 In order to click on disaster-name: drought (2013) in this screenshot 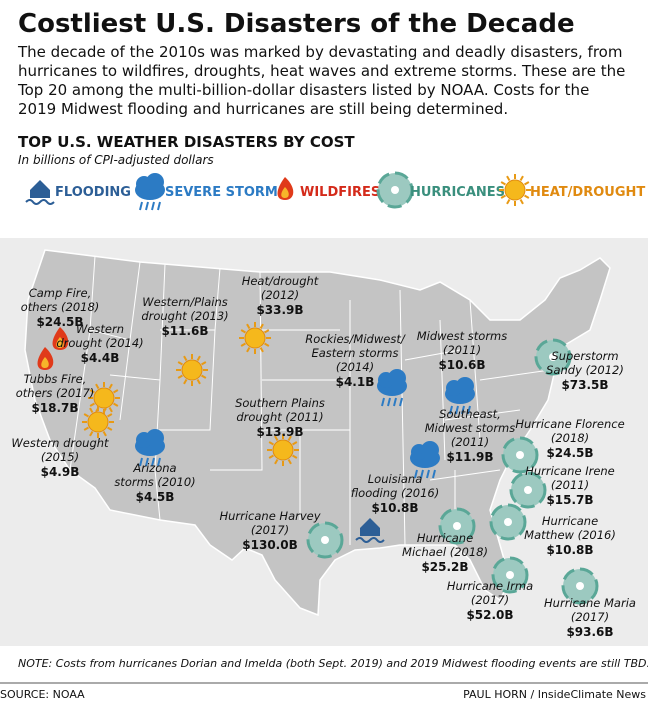, I will do `click(184, 316)`.